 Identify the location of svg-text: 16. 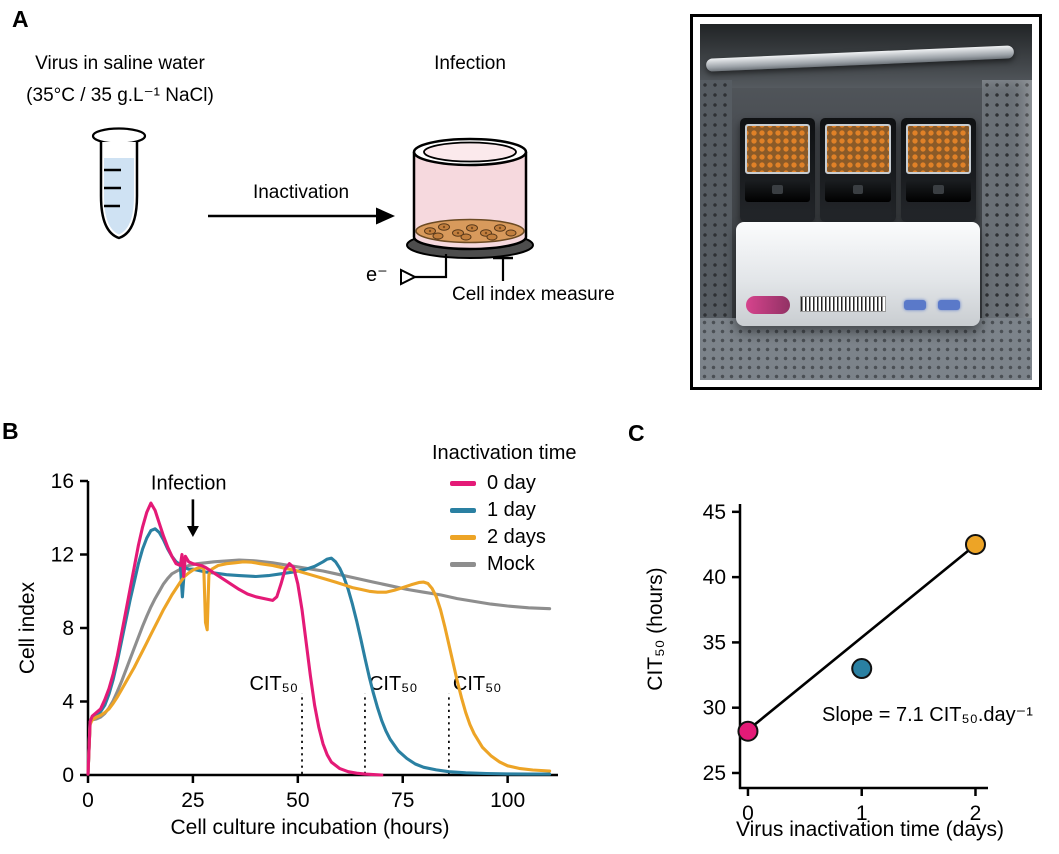
(62, 481).